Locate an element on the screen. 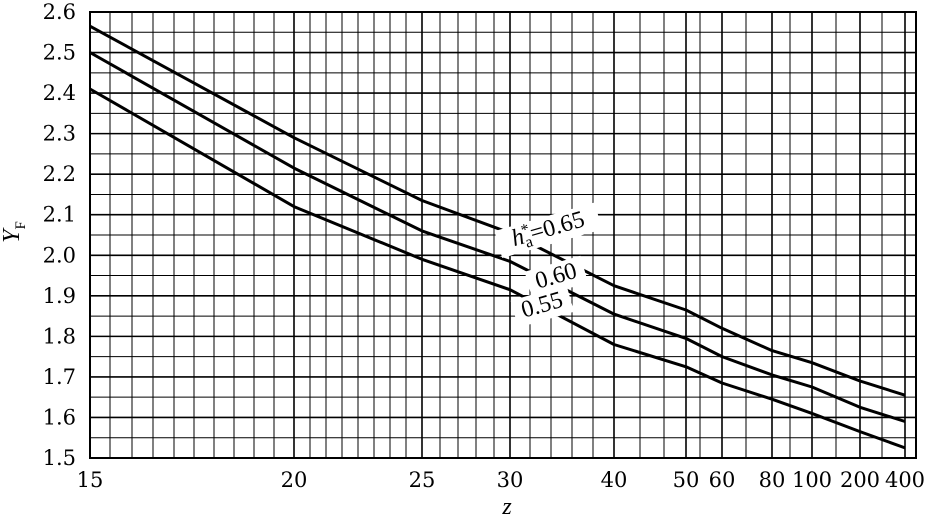  series-label-text: ha*=0.65 is located at coordinates (548, 230).